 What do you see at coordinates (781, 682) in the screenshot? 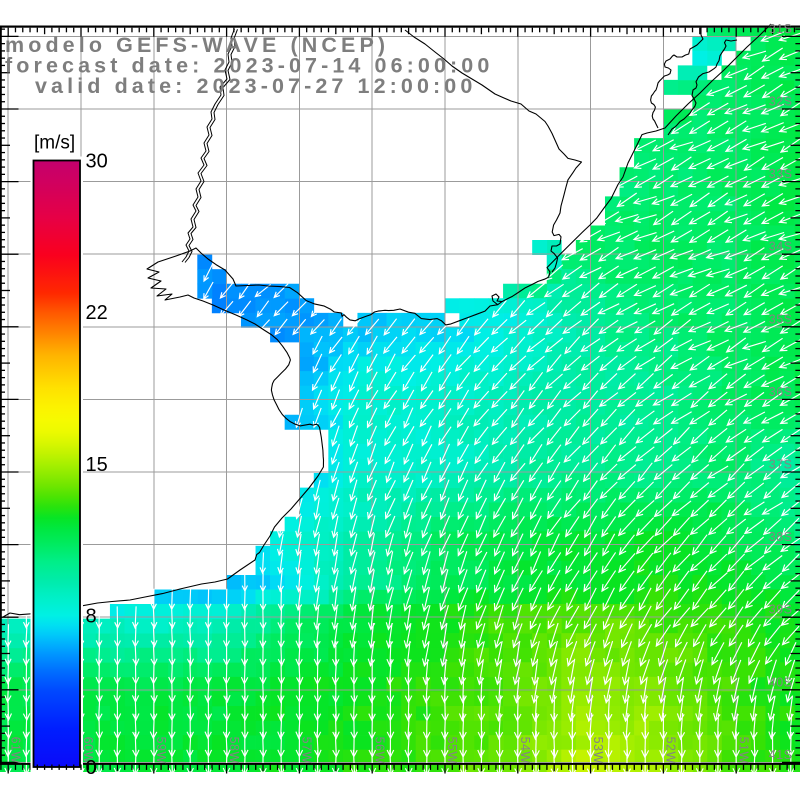
I see `svg-text: 40S` at bounding box center [781, 682].